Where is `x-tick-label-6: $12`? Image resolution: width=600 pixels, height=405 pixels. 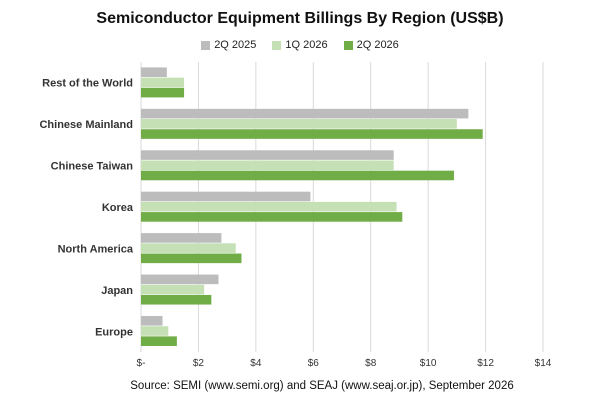 x-tick-label-6: $12 is located at coordinates (485, 363).